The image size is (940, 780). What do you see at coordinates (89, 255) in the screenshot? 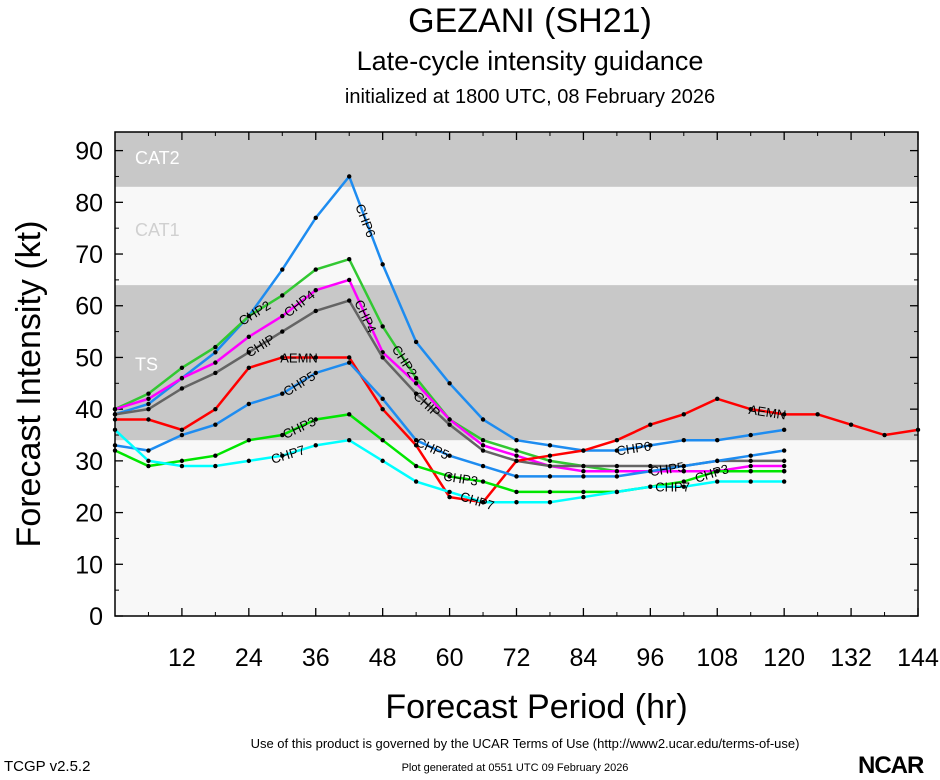
I see `y-tick-label: 70` at bounding box center [89, 255].